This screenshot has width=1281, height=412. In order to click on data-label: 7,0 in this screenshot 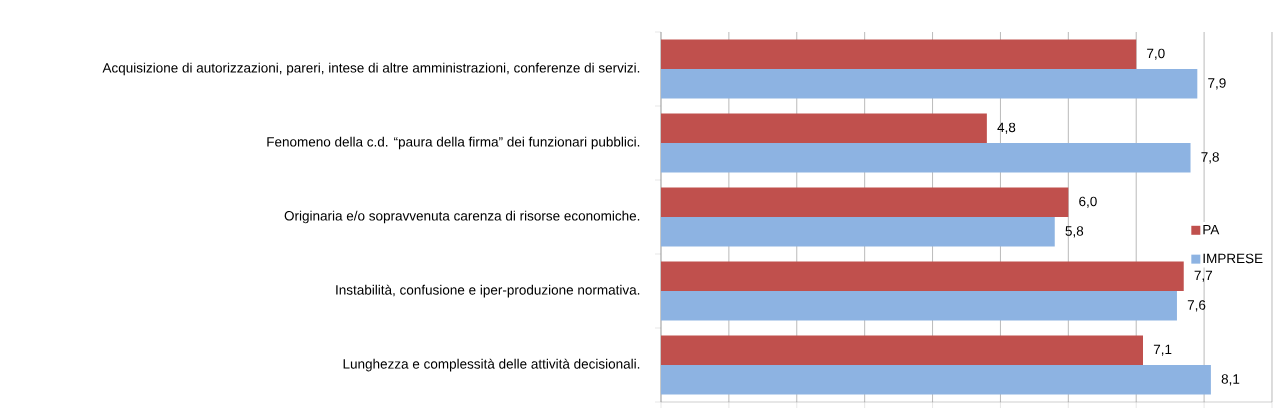, I will do `click(1156, 54)`.